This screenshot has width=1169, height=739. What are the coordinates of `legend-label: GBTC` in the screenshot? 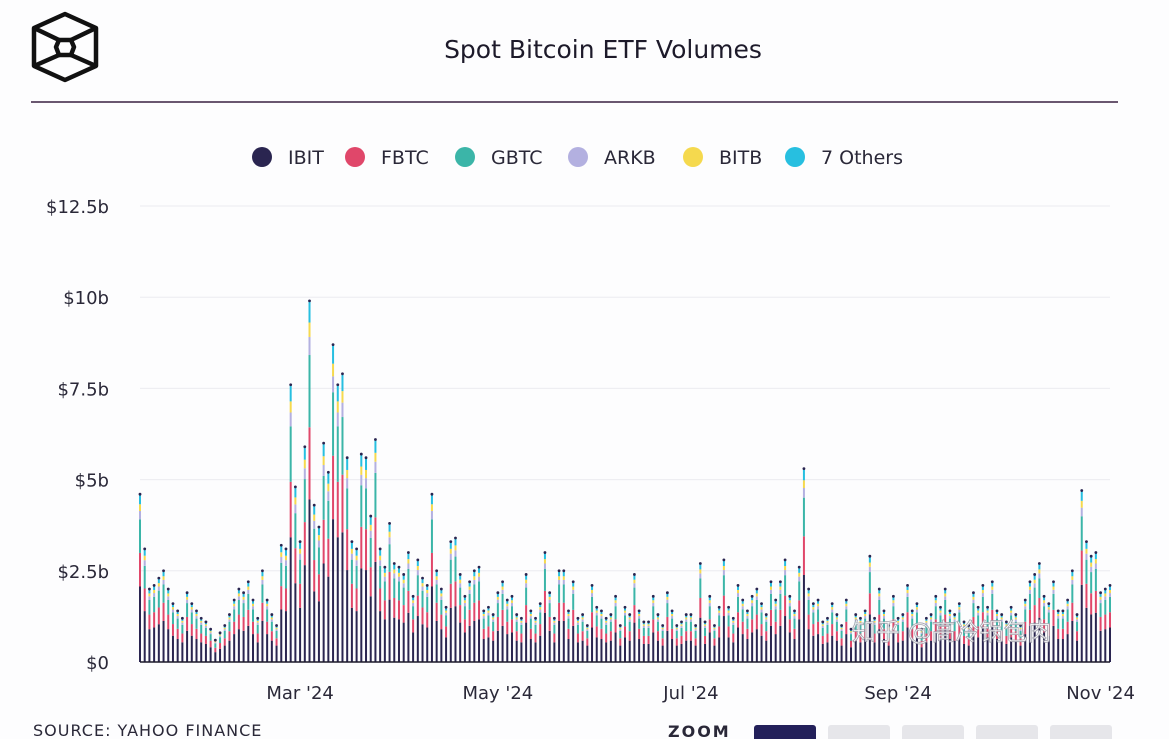 It's located at (517, 158).